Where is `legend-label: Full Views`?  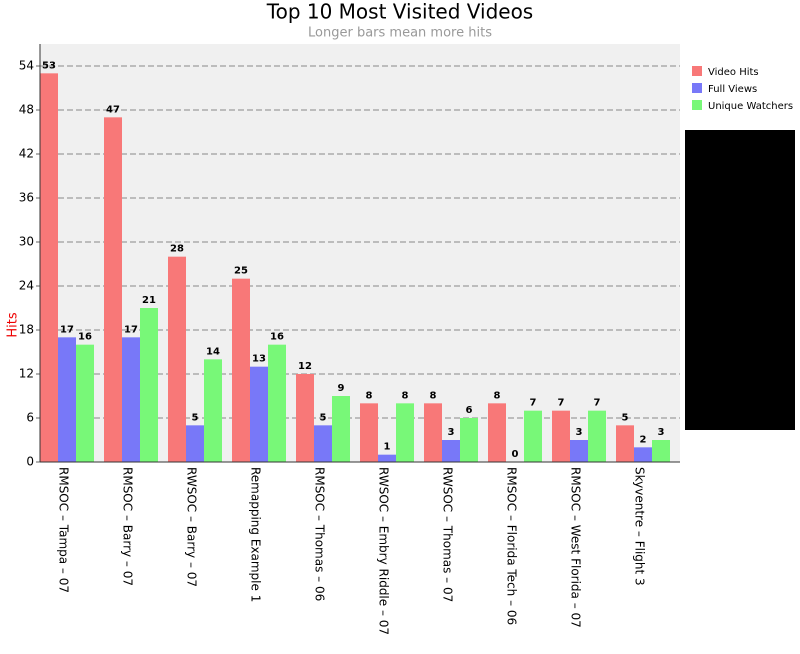
legend-label: Full Views is located at coordinates (732, 89).